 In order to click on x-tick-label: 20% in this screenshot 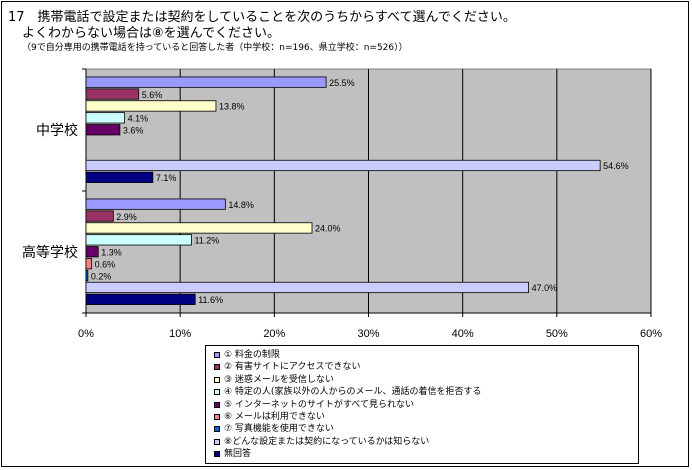, I will do `click(274, 334)`.